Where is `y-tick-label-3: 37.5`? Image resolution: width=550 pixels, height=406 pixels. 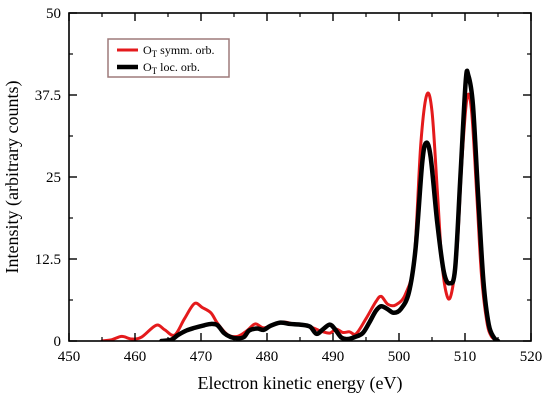 y-tick-label-3: 37.5 is located at coordinates (48, 96).